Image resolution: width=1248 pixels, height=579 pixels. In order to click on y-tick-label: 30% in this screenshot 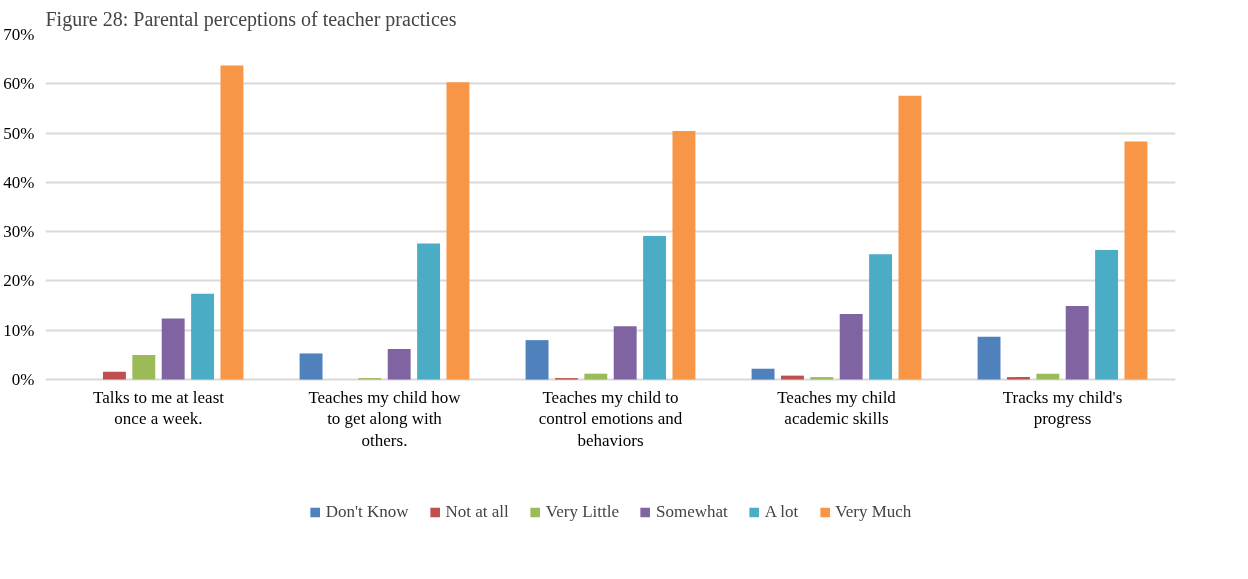, I will do `click(19, 232)`.